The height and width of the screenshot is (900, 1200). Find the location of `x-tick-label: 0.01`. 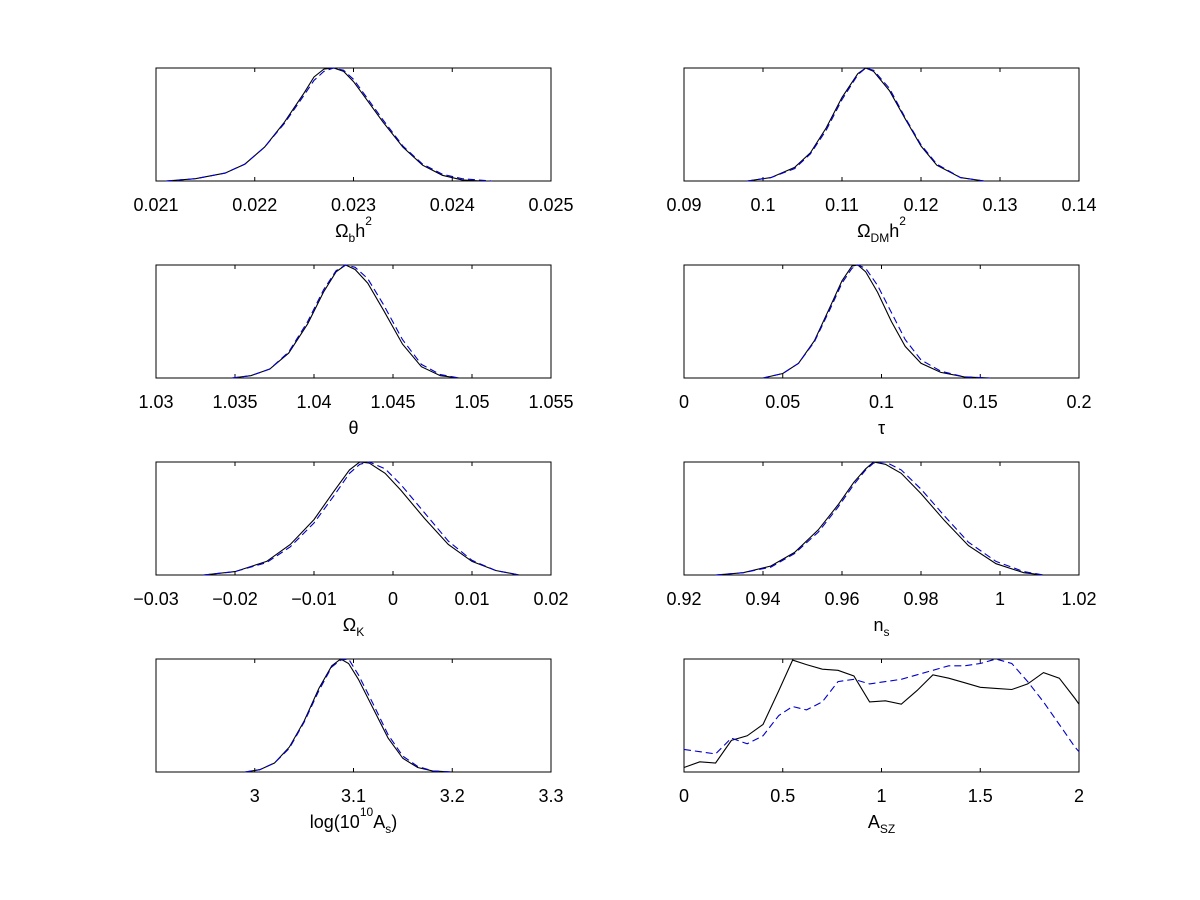

x-tick-label: 0.01 is located at coordinates (471, 599).